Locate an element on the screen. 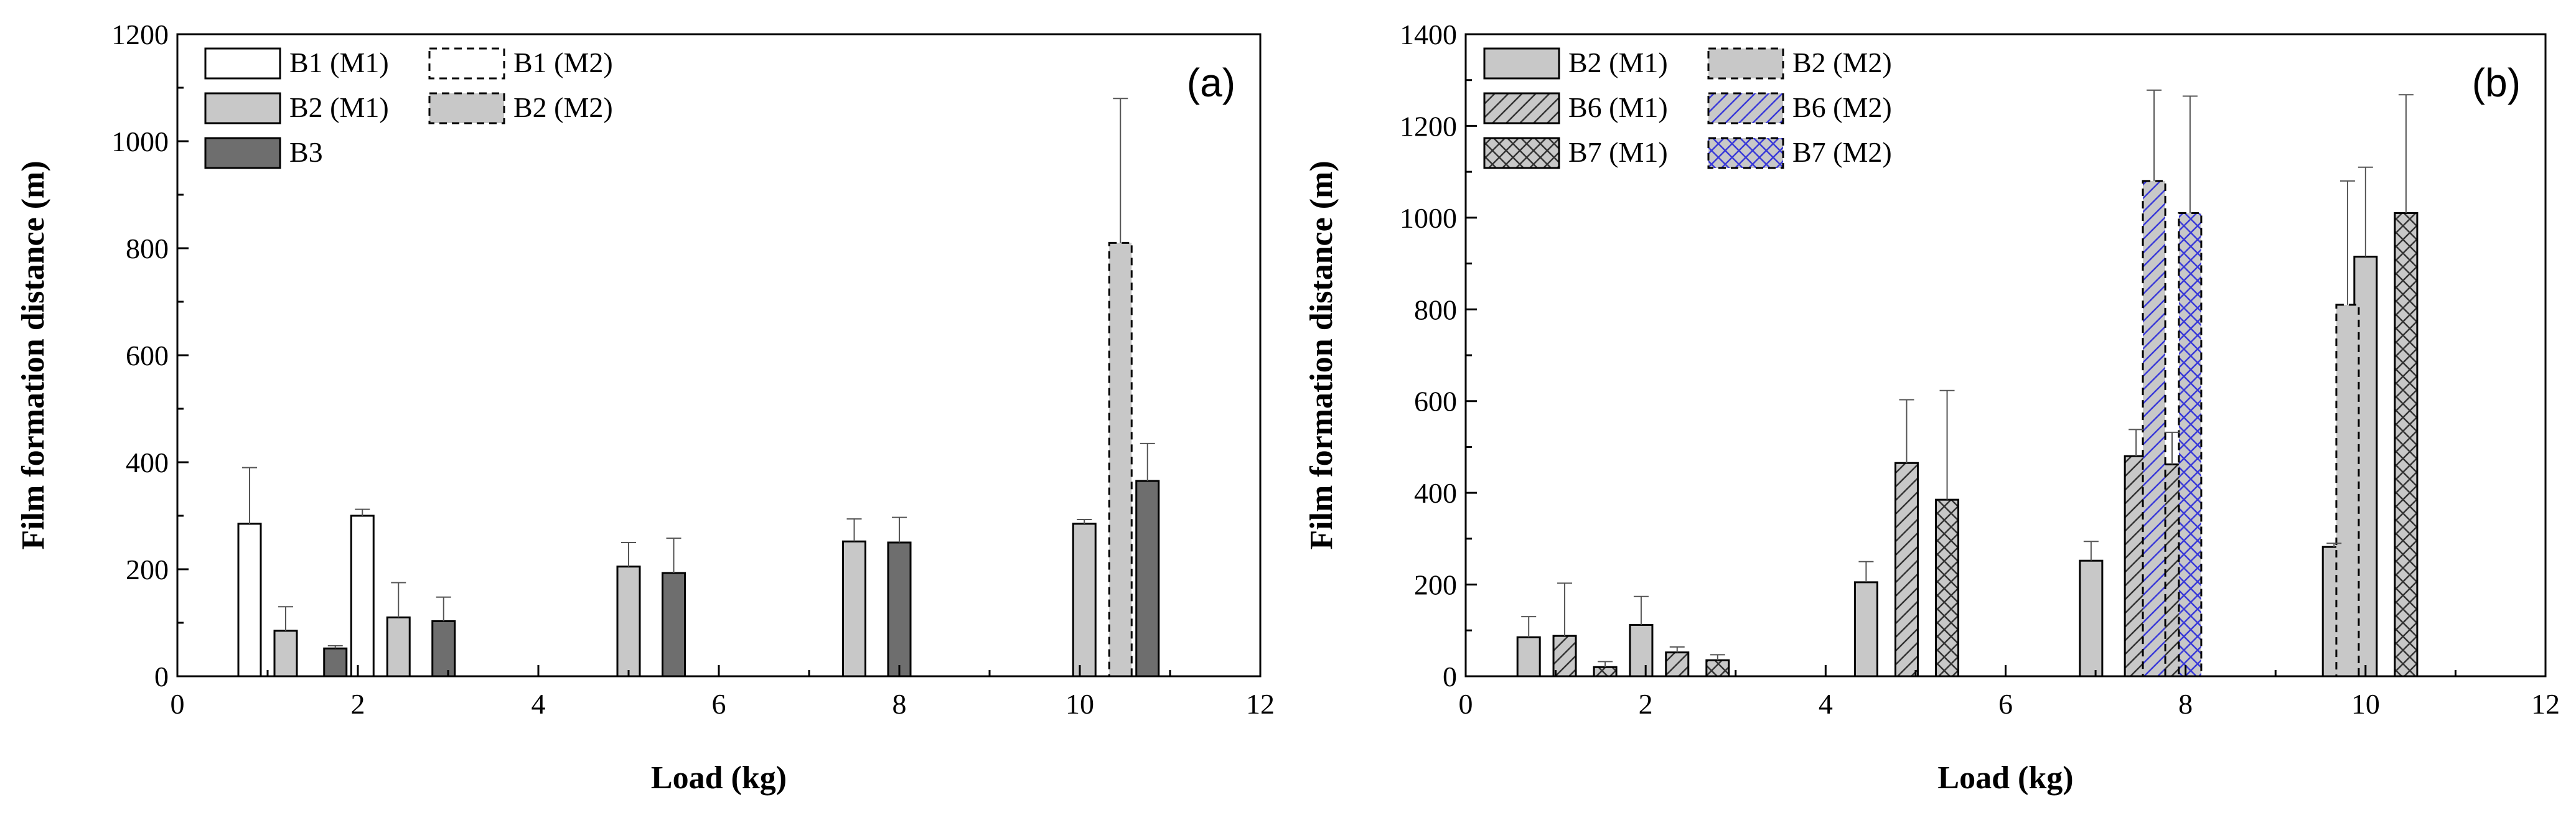 This screenshot has width=2576, height=815. bar-b-s4-p2 is located at coordinates (1947, 588).